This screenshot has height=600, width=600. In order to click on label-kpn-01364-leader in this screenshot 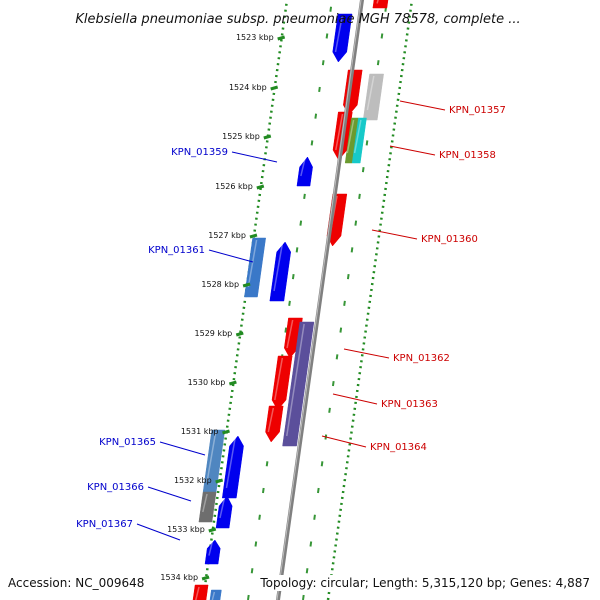, I will do `click(344, 441)`.